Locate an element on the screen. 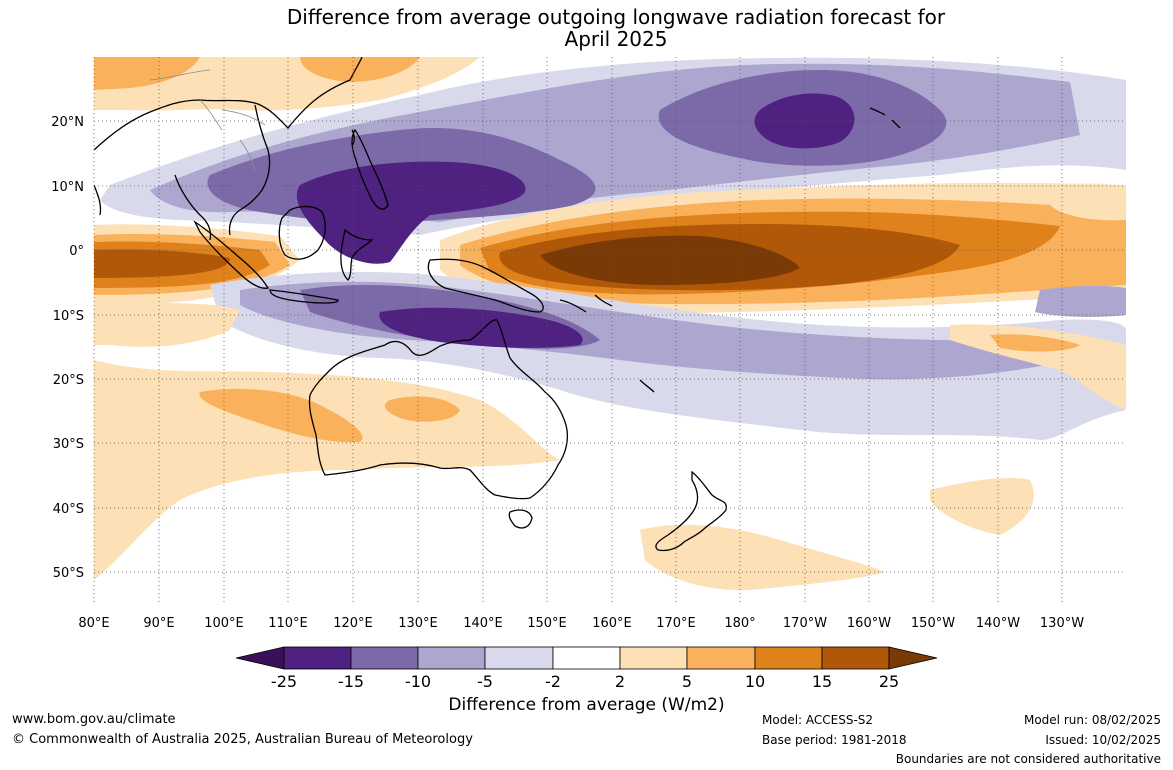 Image resolution: width=1173 pixels, height=770 pixels. region-west-core-positive is located at coordinates (162, 263).